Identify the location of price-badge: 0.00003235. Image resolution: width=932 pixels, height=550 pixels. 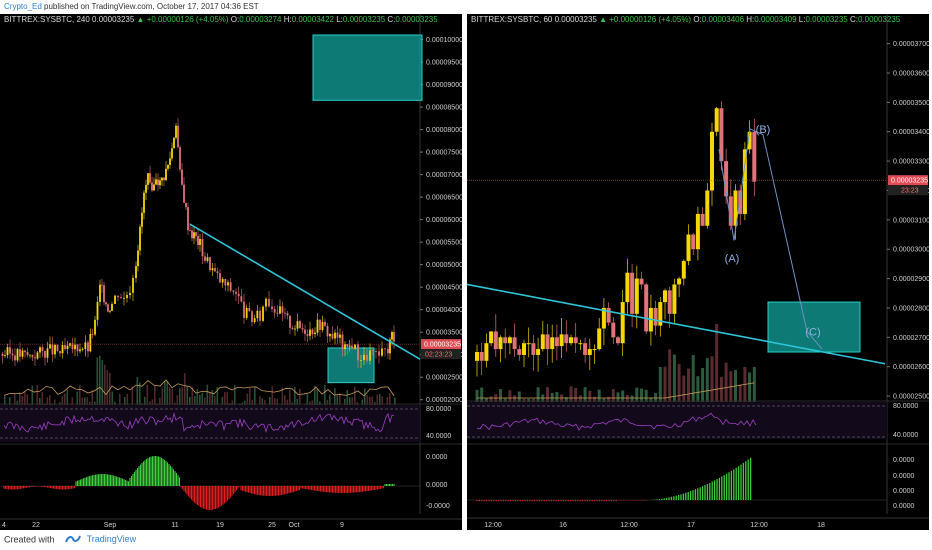
(909, 181).